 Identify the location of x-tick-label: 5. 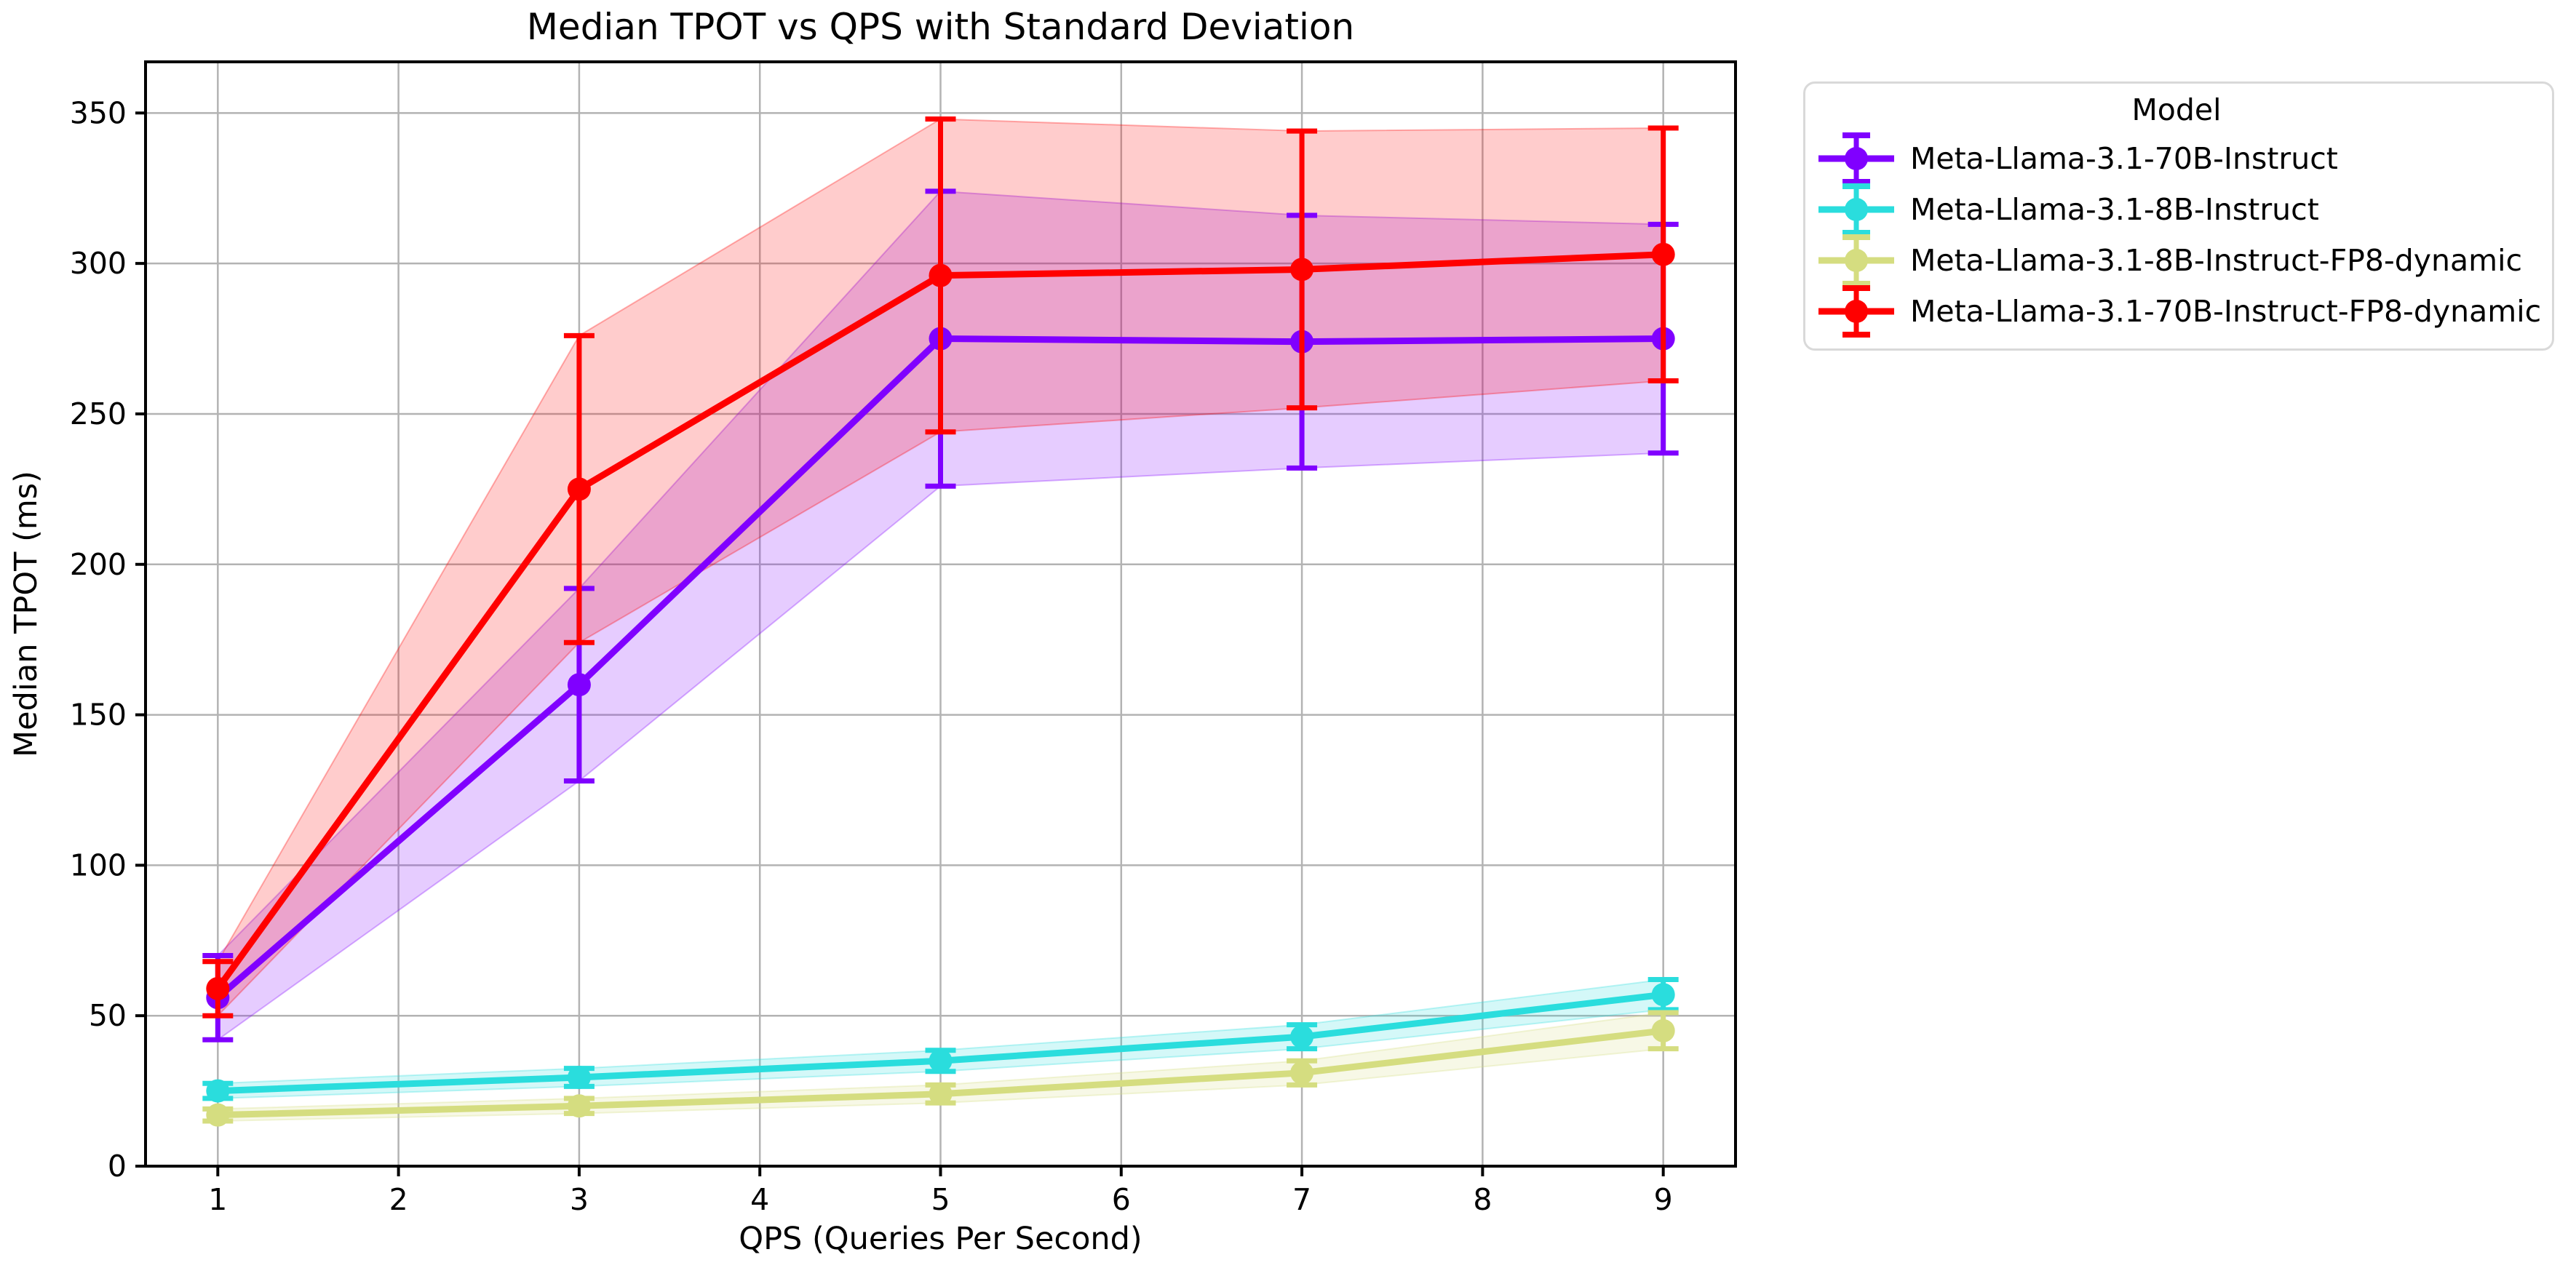
(940, 1199).